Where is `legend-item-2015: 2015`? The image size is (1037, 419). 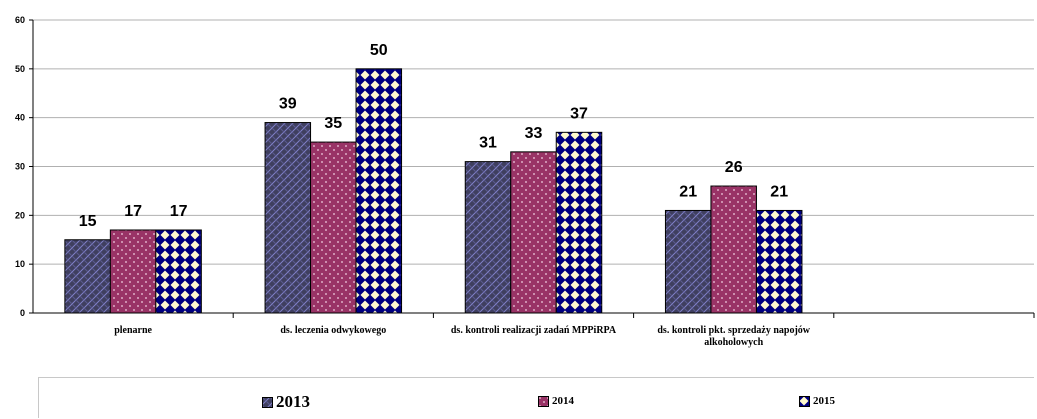
legend-item-2015: 2015 is located at coordinates (817, 401).